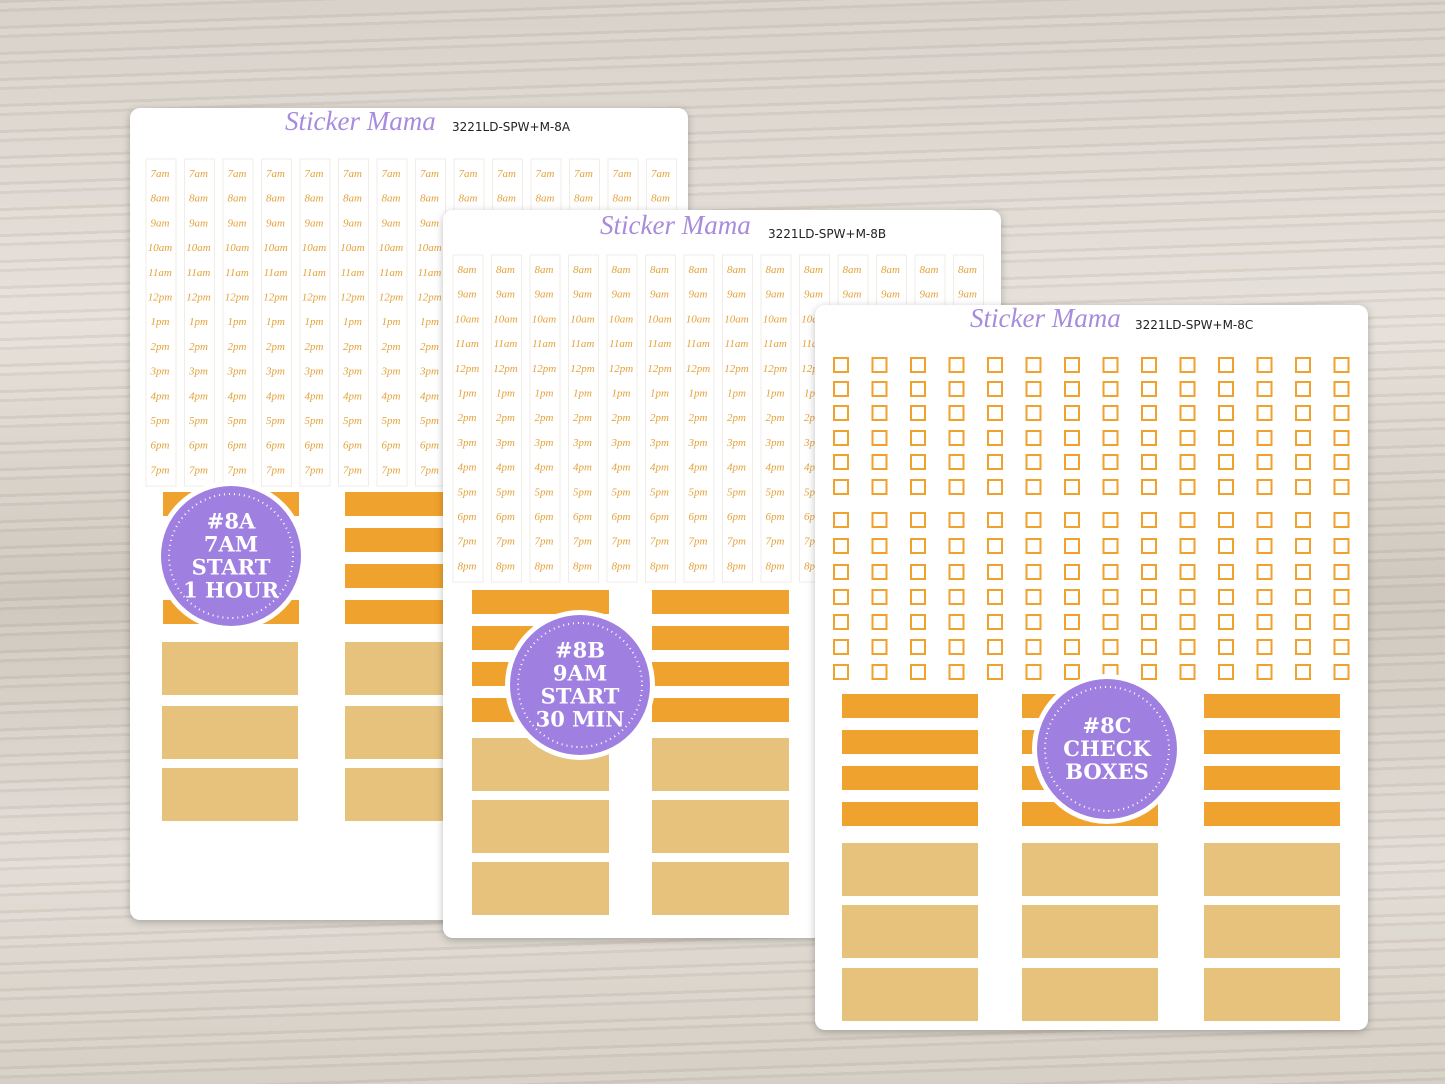 The width and height of the screenshot is (1445, 1084). What do you see at coordinates (1107, 771) in the screenshot?
I see `badge-text: BOXES` at bounding box center [1107, 771].